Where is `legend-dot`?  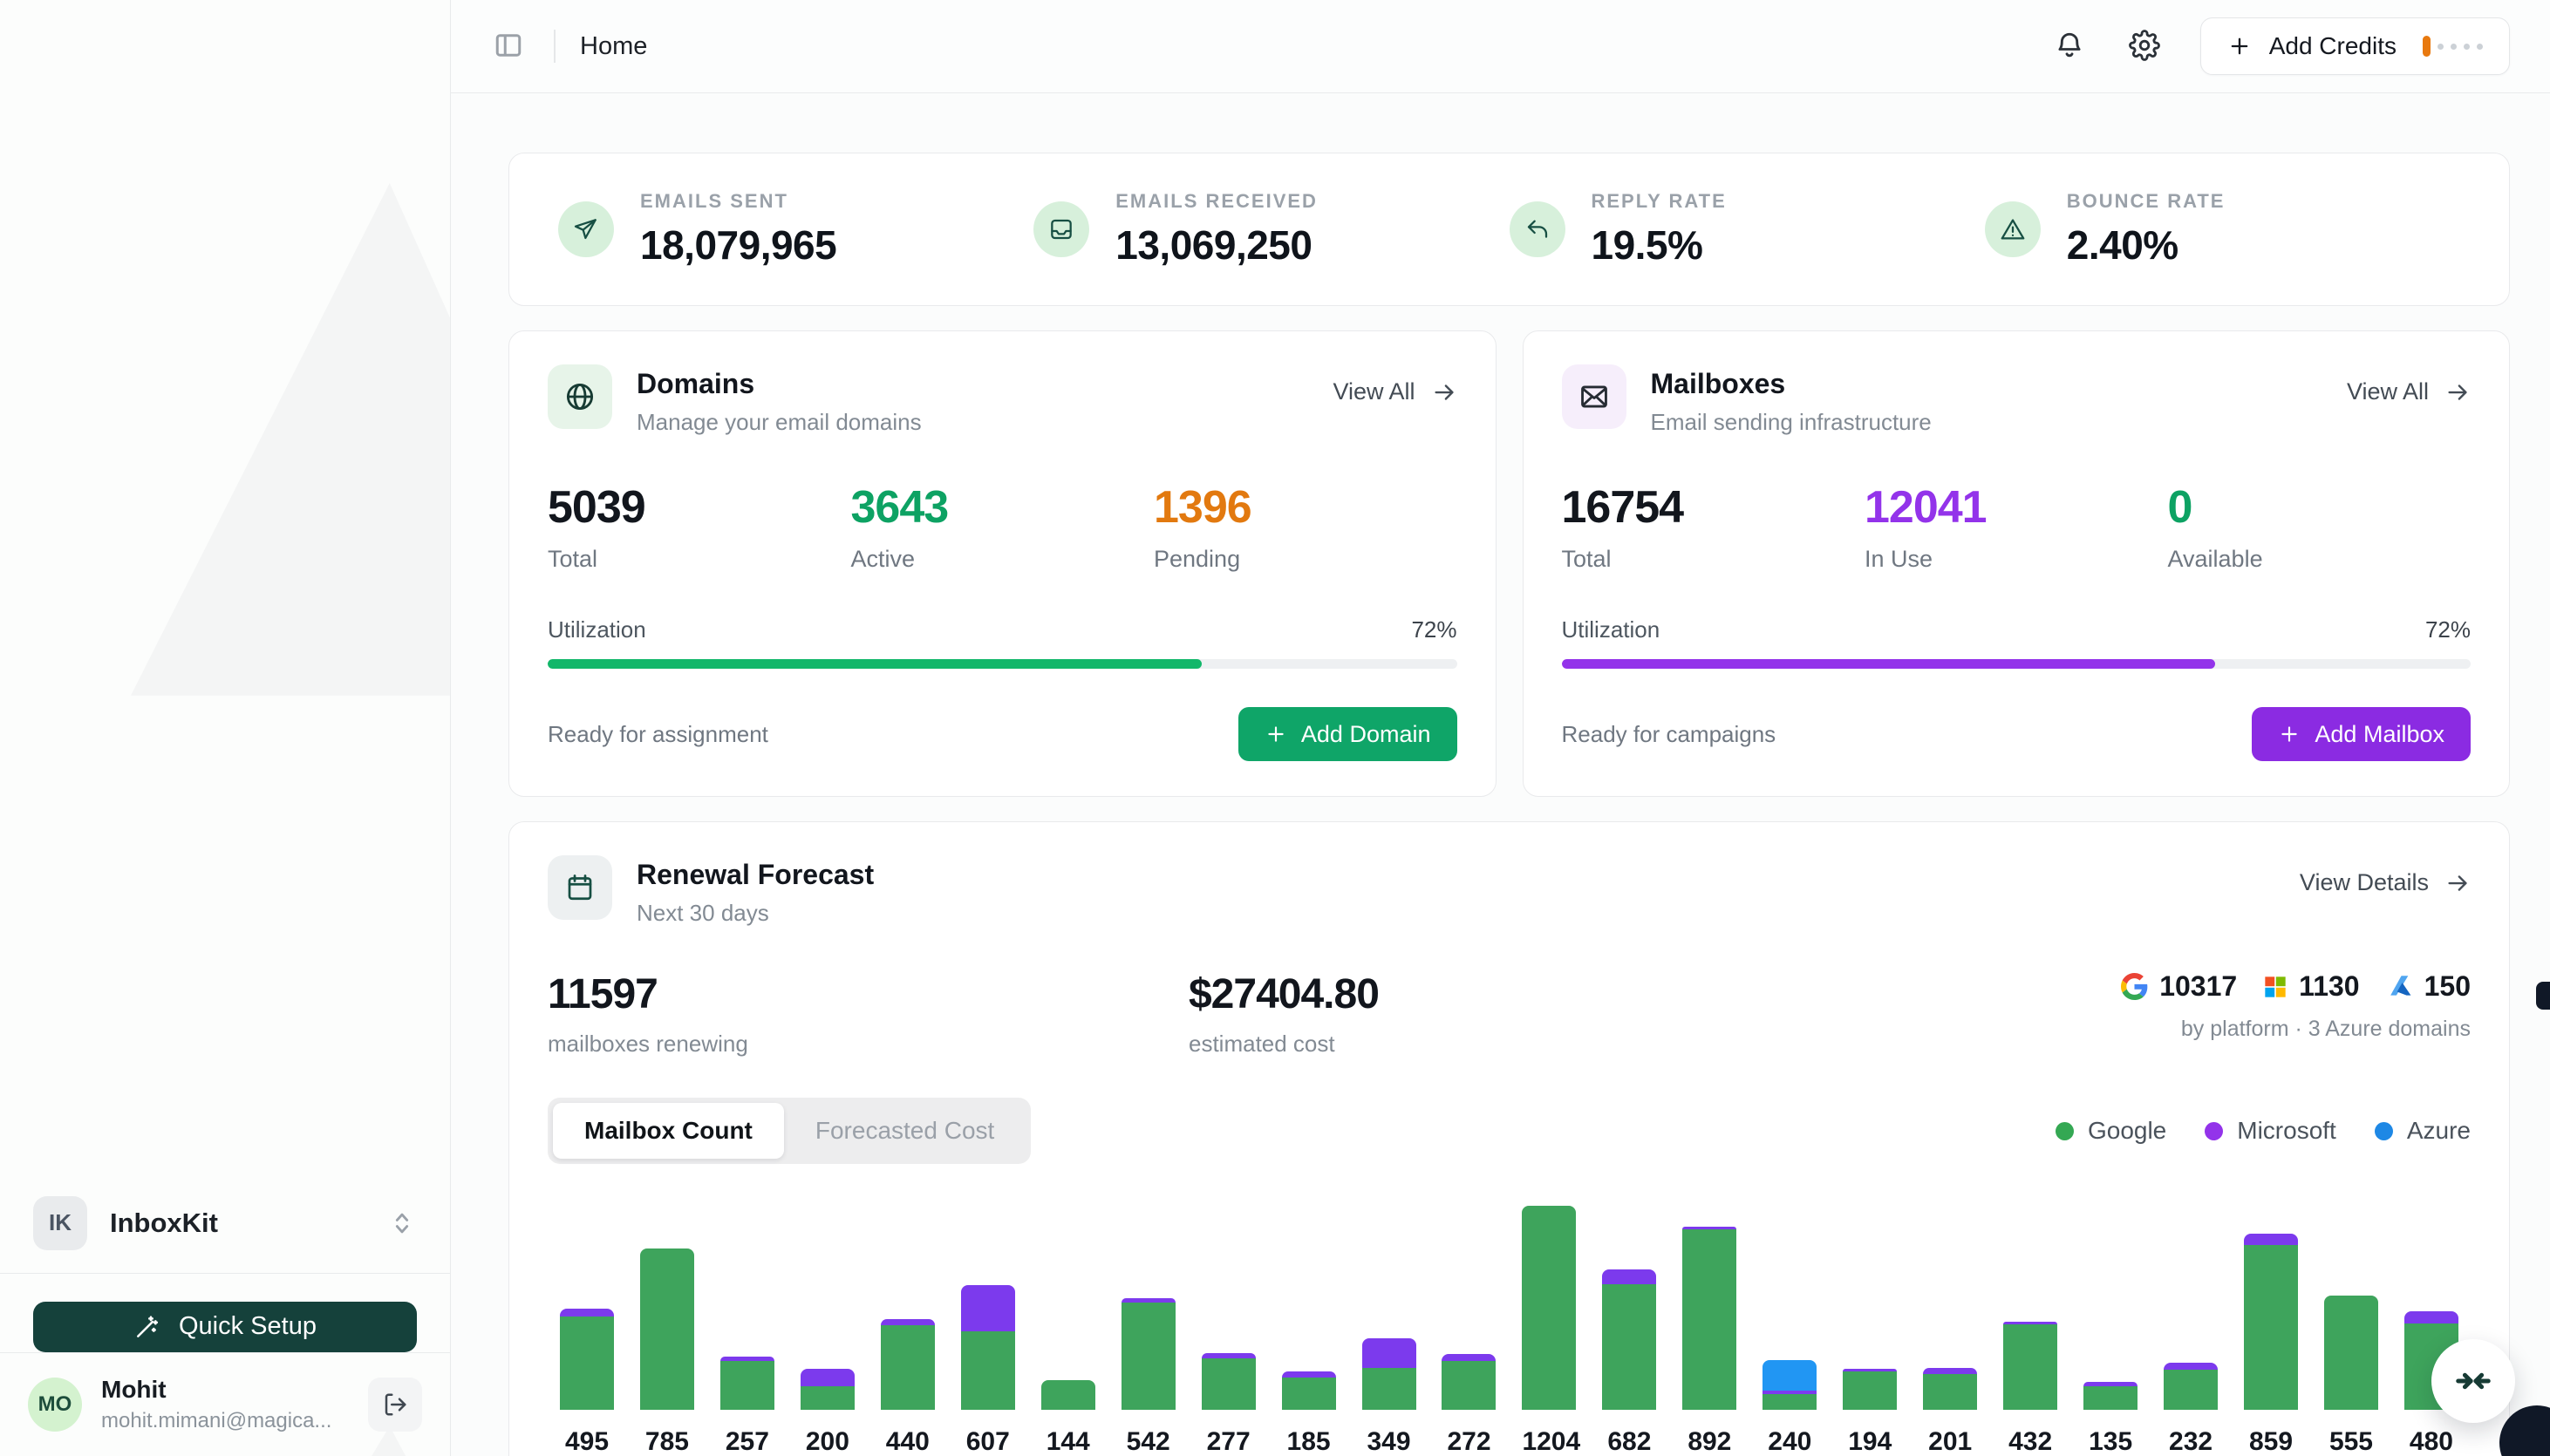
legend-dot is located at coordinates (2064, 1130).